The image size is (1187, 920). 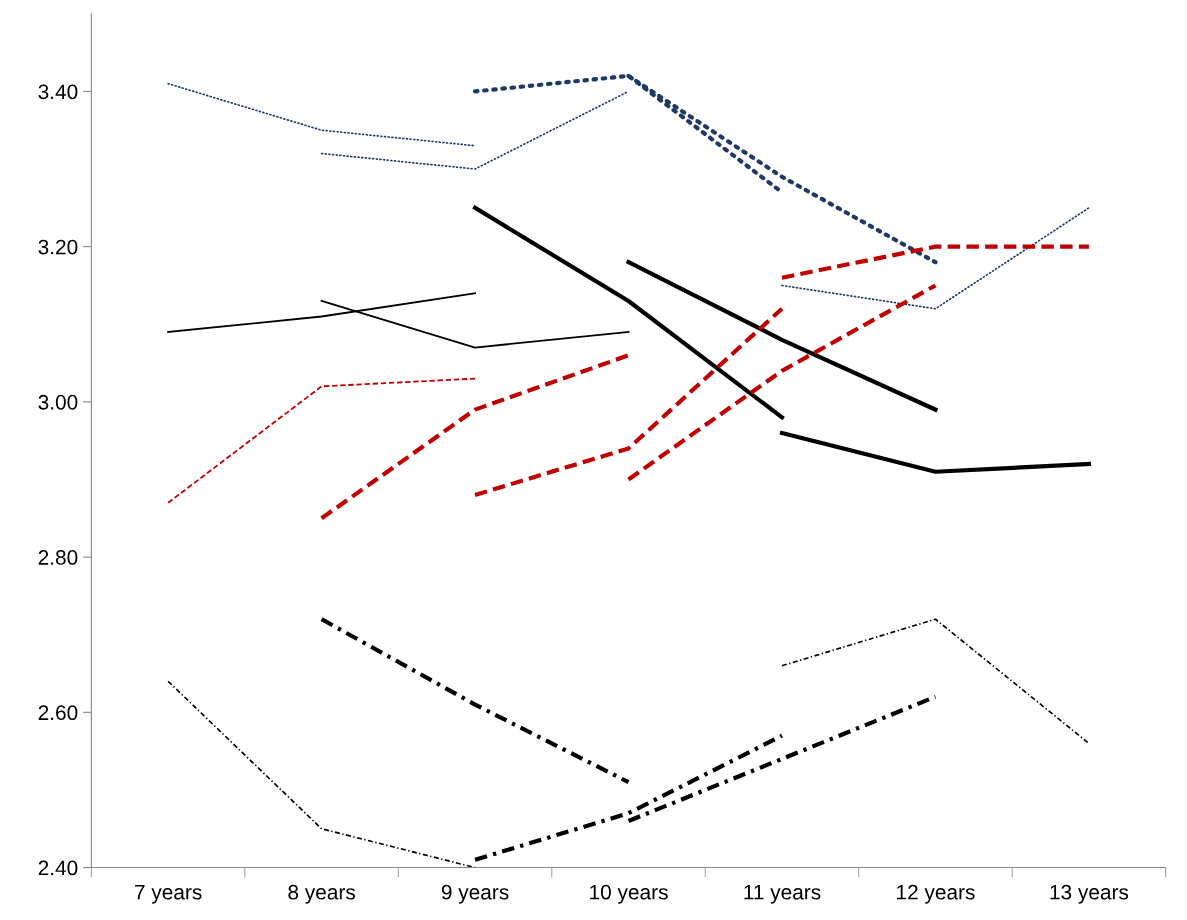 What do you see at coordinates (58, 92) in the screenshot?
I see `y-tick-label: 3.40` at bounding box center [58, 92].